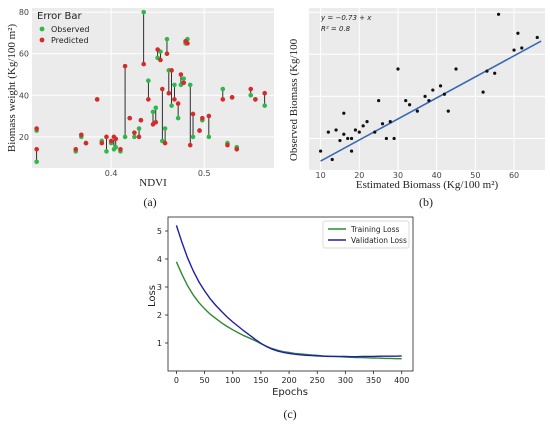 This screenshot has width=550, height=426. I want to click on panel-a-y-tick-label: 60, so click(24, 54).